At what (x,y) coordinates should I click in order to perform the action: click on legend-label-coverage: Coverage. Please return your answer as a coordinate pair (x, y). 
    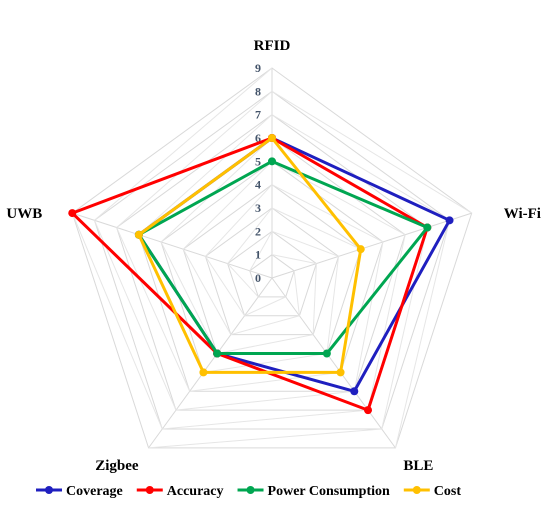
    Looking at the image, I should click on (94, 491).